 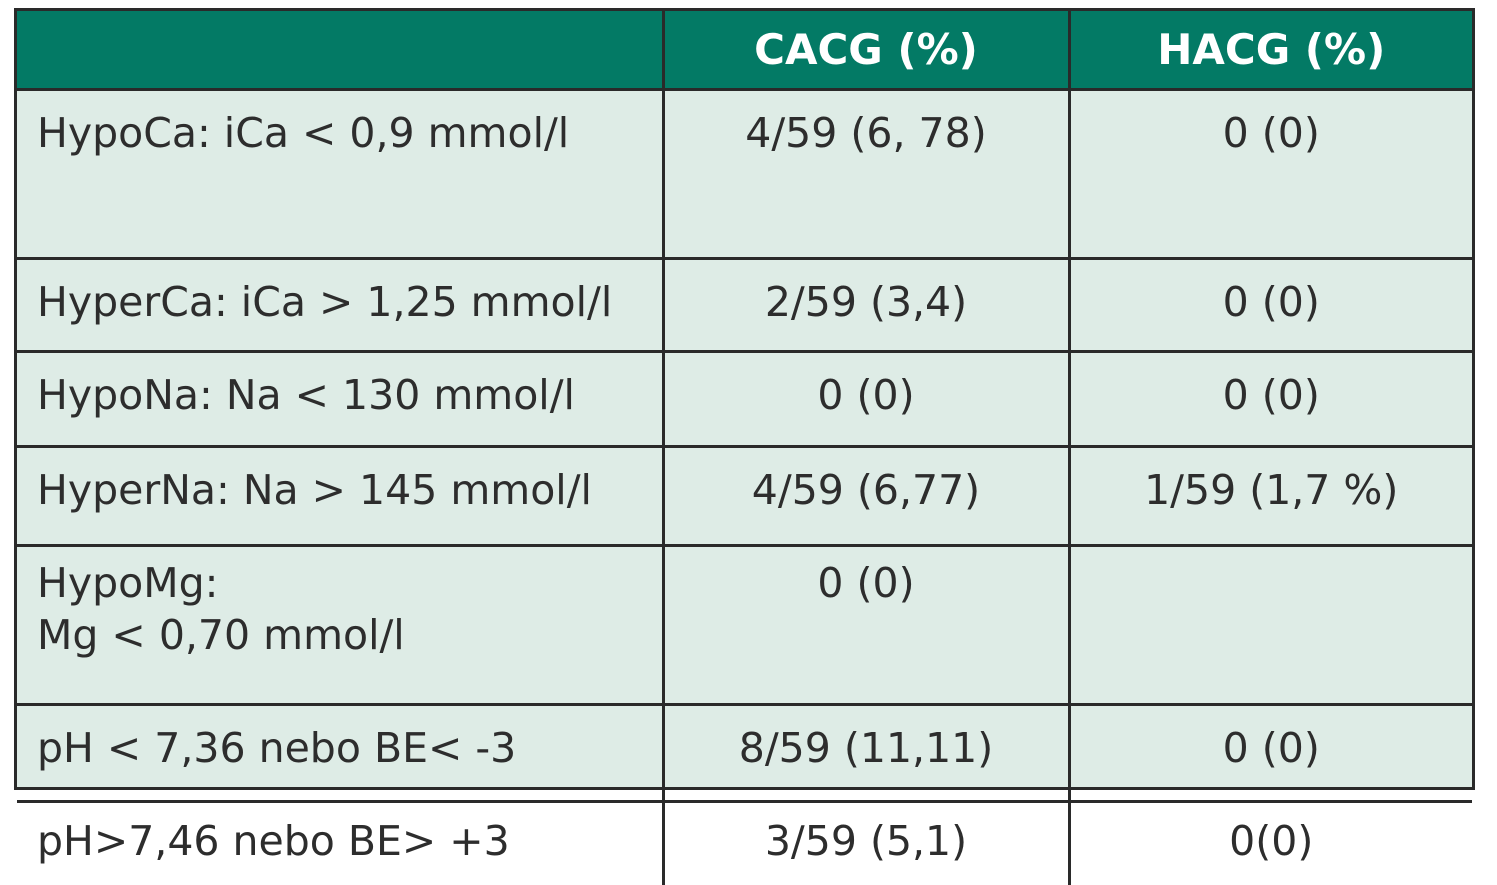 I want to click on cacg-cell: 2/59 (3,4), so click(x=866, y=305).